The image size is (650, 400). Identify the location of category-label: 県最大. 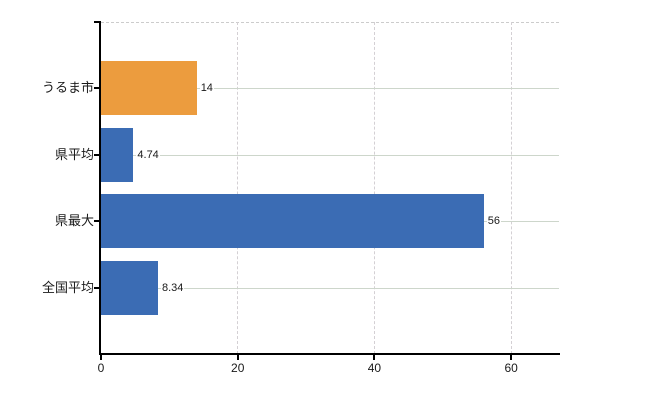
(74, 221).